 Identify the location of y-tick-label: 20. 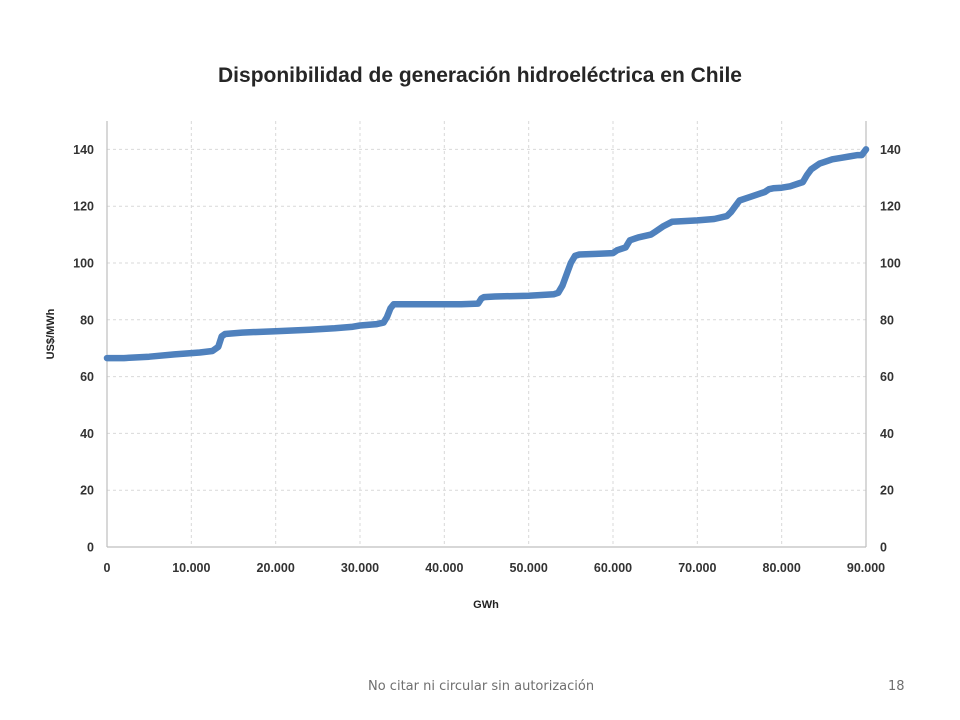
(87, 491).